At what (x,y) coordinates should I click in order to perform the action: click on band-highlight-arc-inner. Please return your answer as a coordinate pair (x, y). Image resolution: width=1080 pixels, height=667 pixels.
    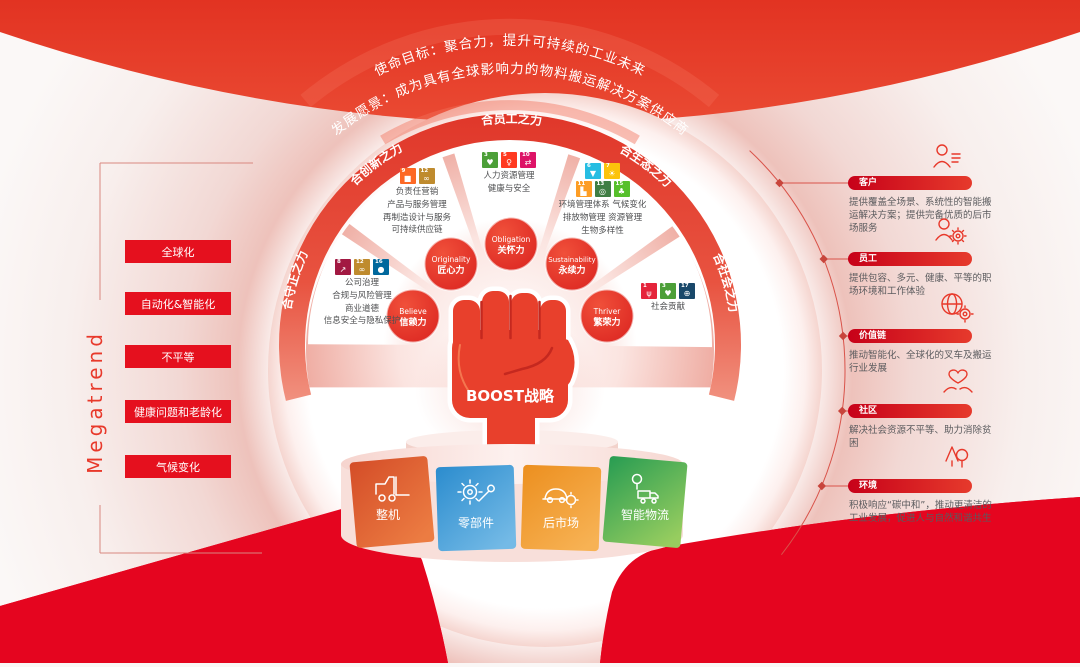
    Looking at the image, I should click on (510, 122).